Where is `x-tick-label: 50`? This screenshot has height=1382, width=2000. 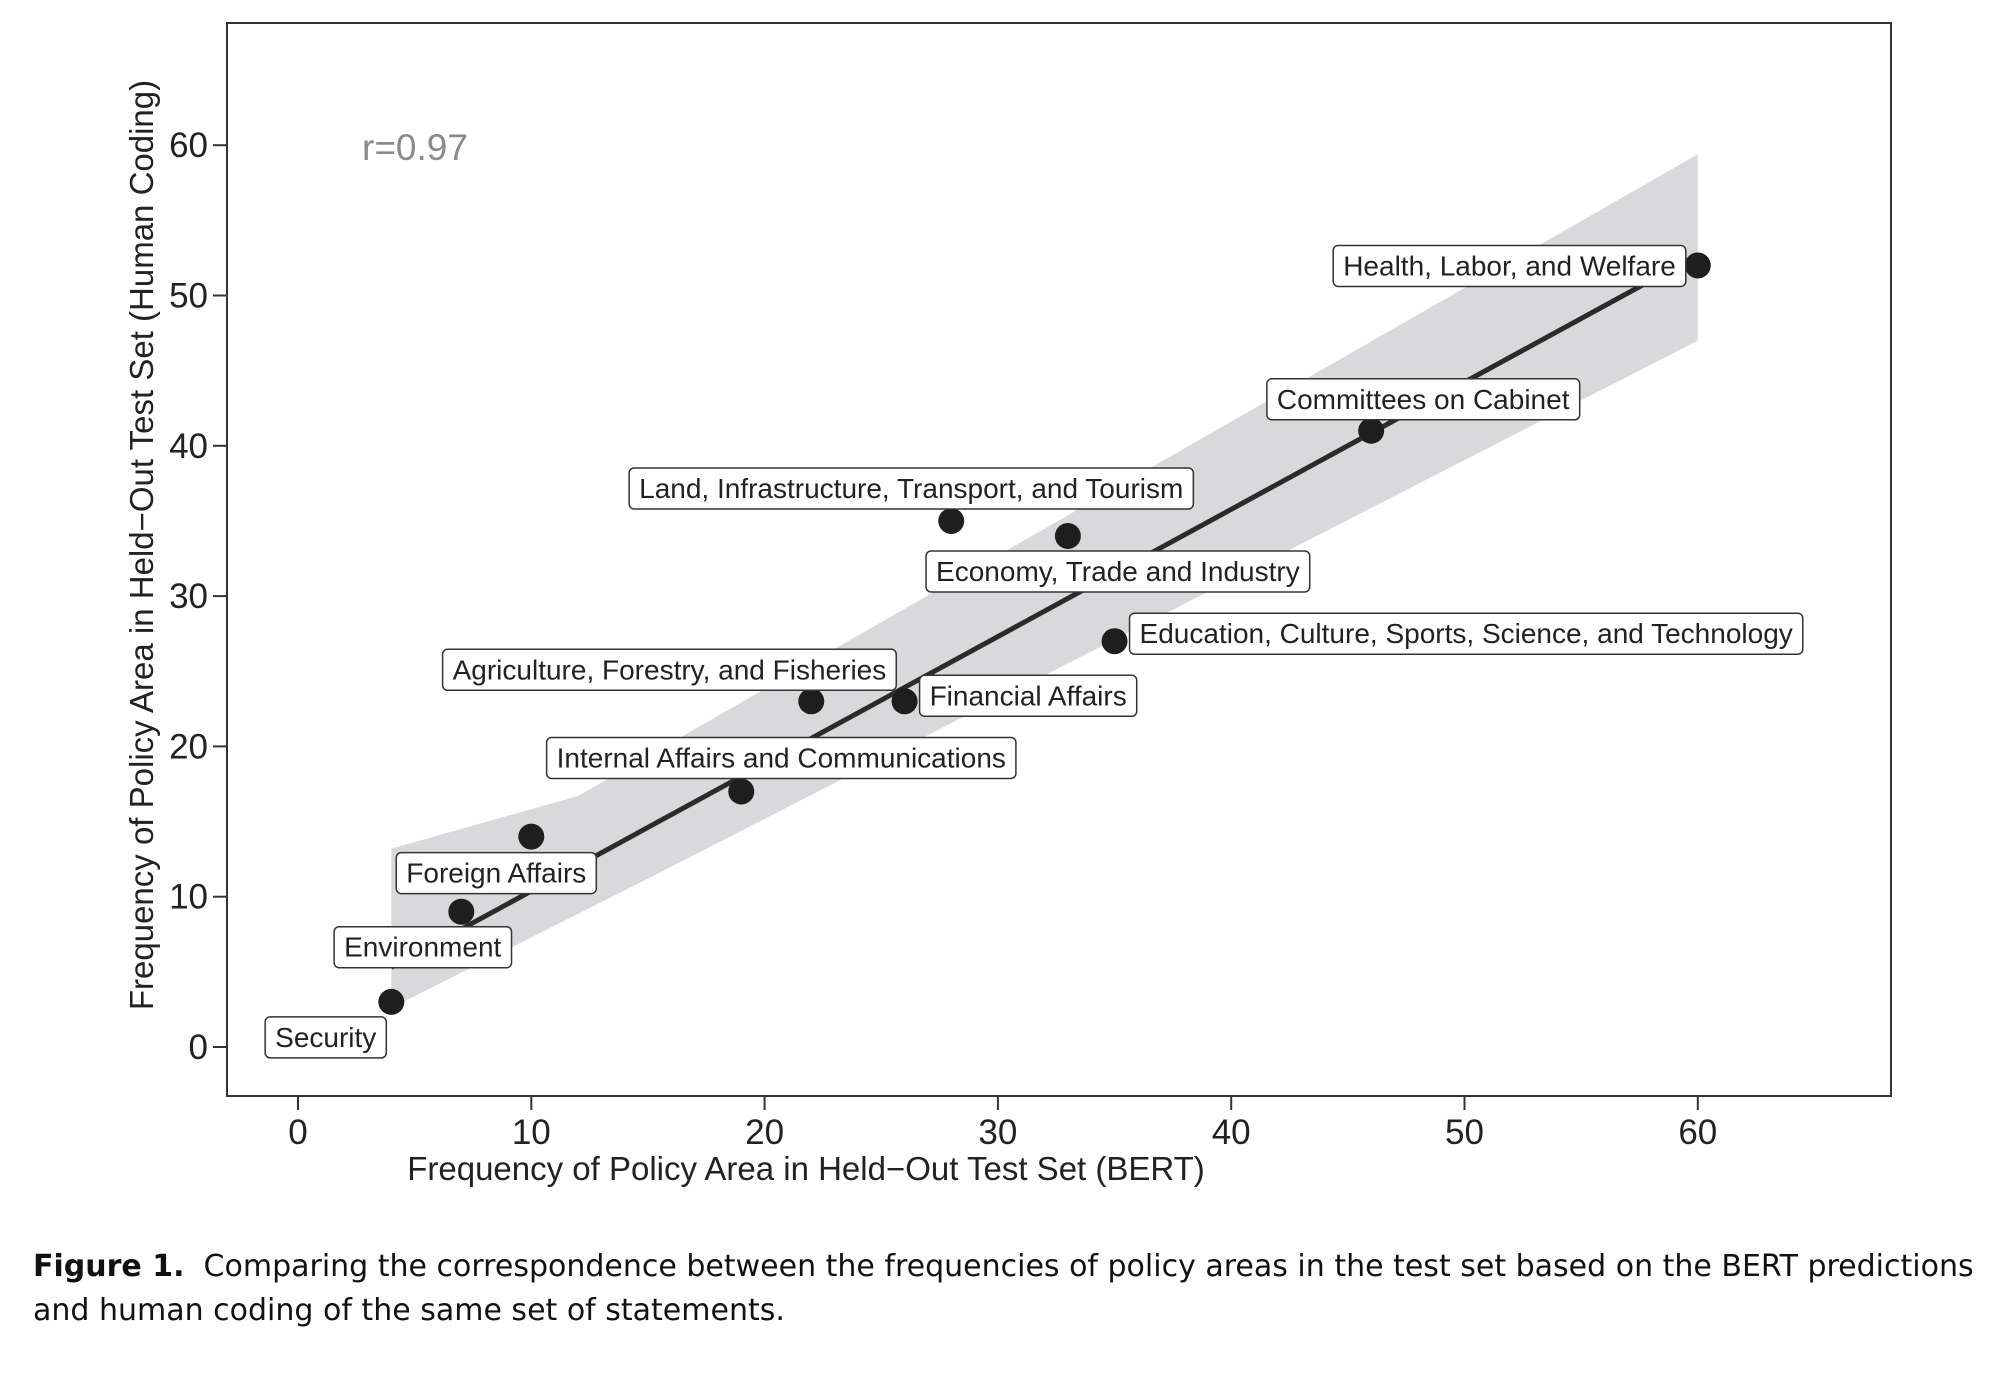 x-tick-label: 50 is located at coordinates (1464, 1132).